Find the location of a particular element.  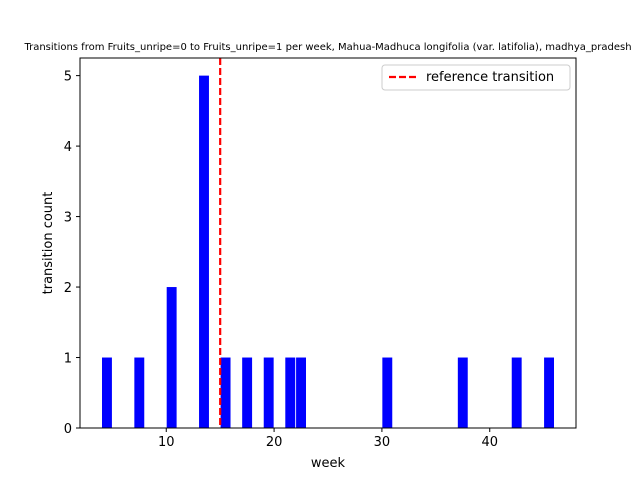

y-tick-label: 0 is located at coordinates (68, 429).